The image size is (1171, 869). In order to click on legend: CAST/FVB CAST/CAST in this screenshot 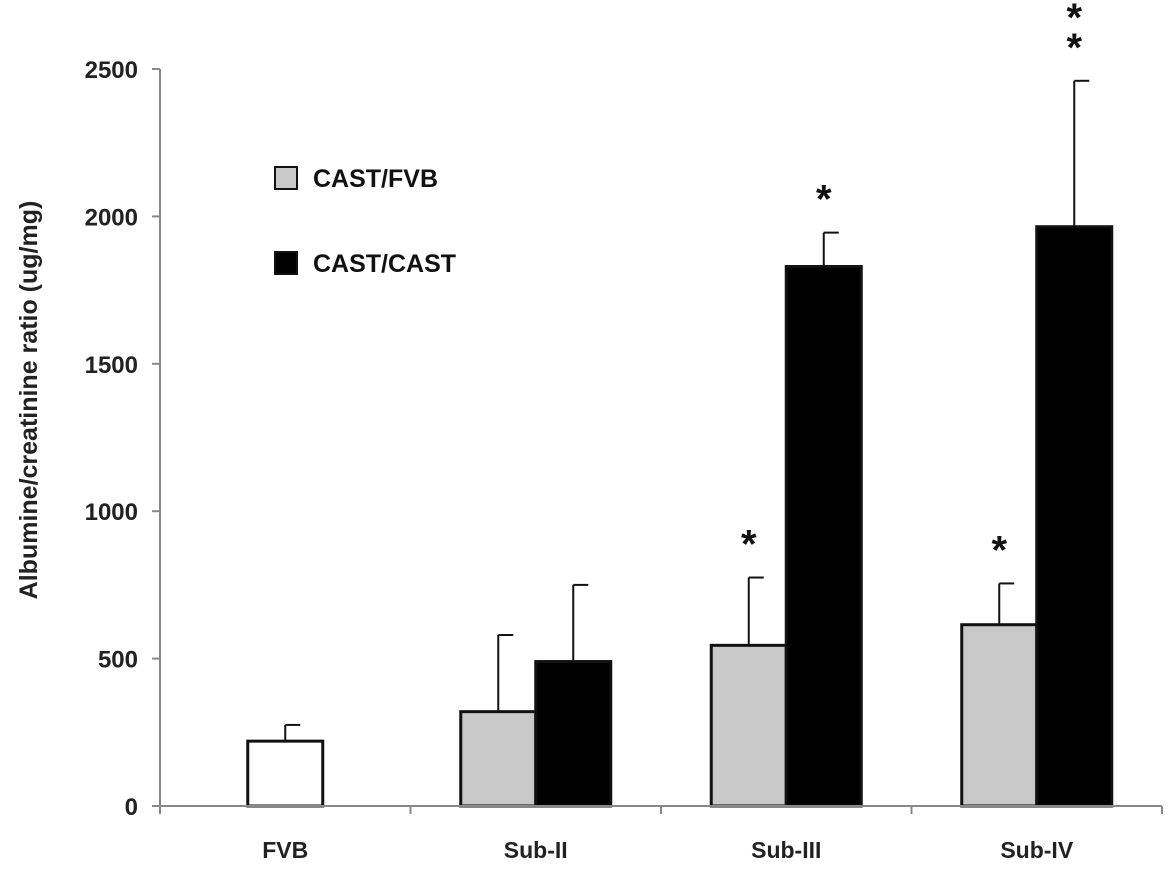, I will do `click(365, 221)`.